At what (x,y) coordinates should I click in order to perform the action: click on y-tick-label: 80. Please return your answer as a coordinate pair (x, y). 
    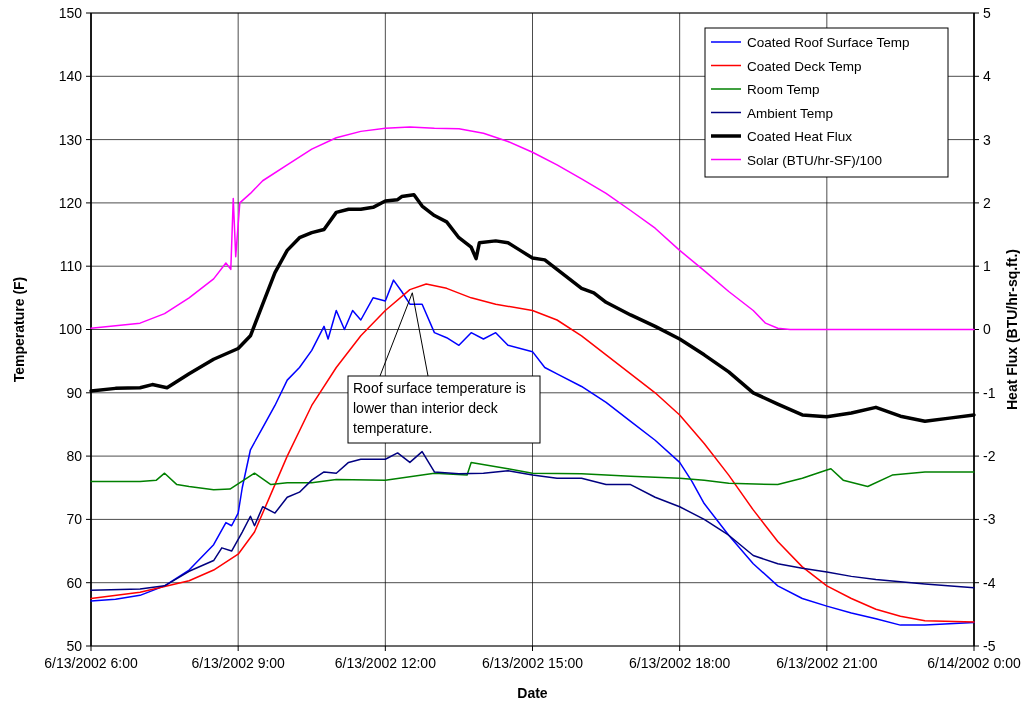
    Looking at the image, I should click on (74, 456).